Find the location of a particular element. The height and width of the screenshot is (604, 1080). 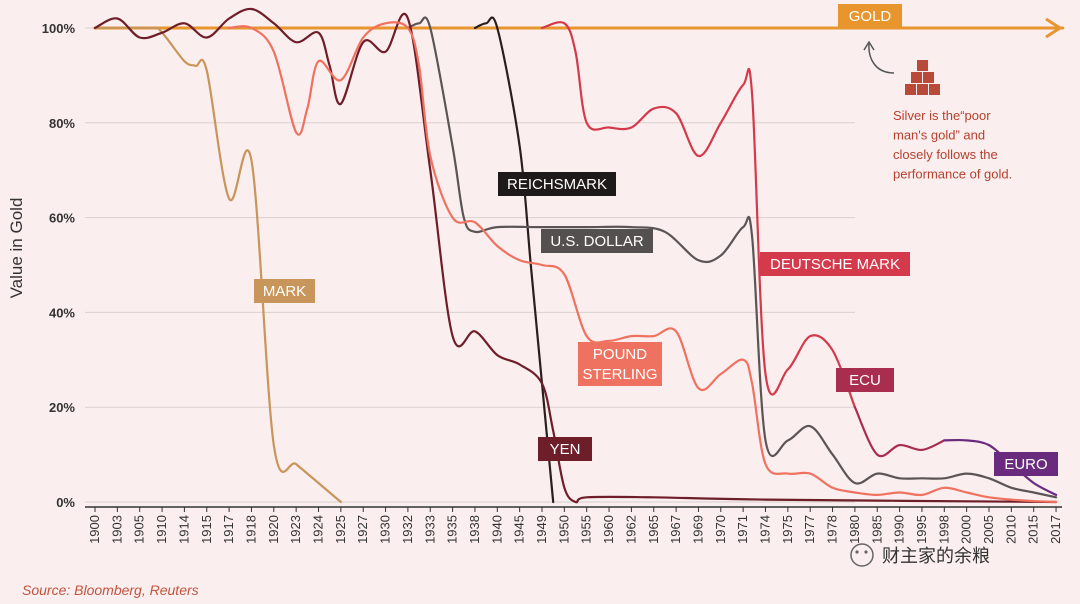

y-tick-label: 60% is located at coordinates (62, 218).